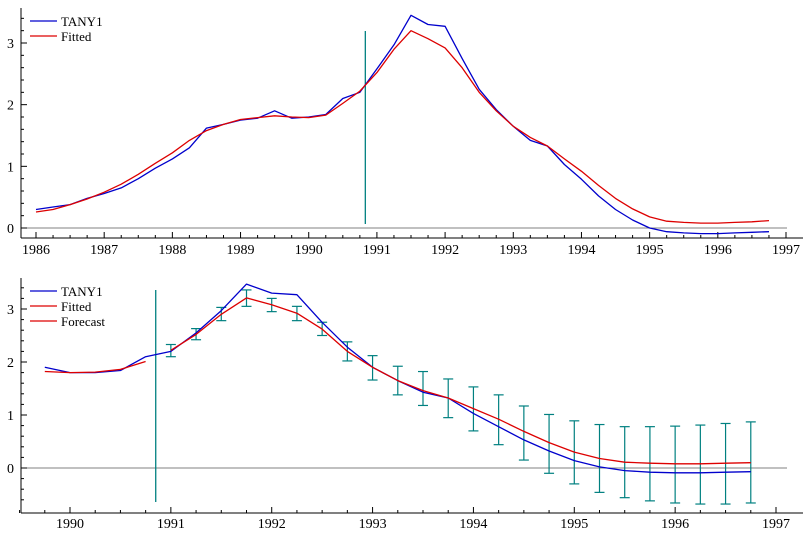  I want to click on x-tick-label: 1988, so click(172, 250).